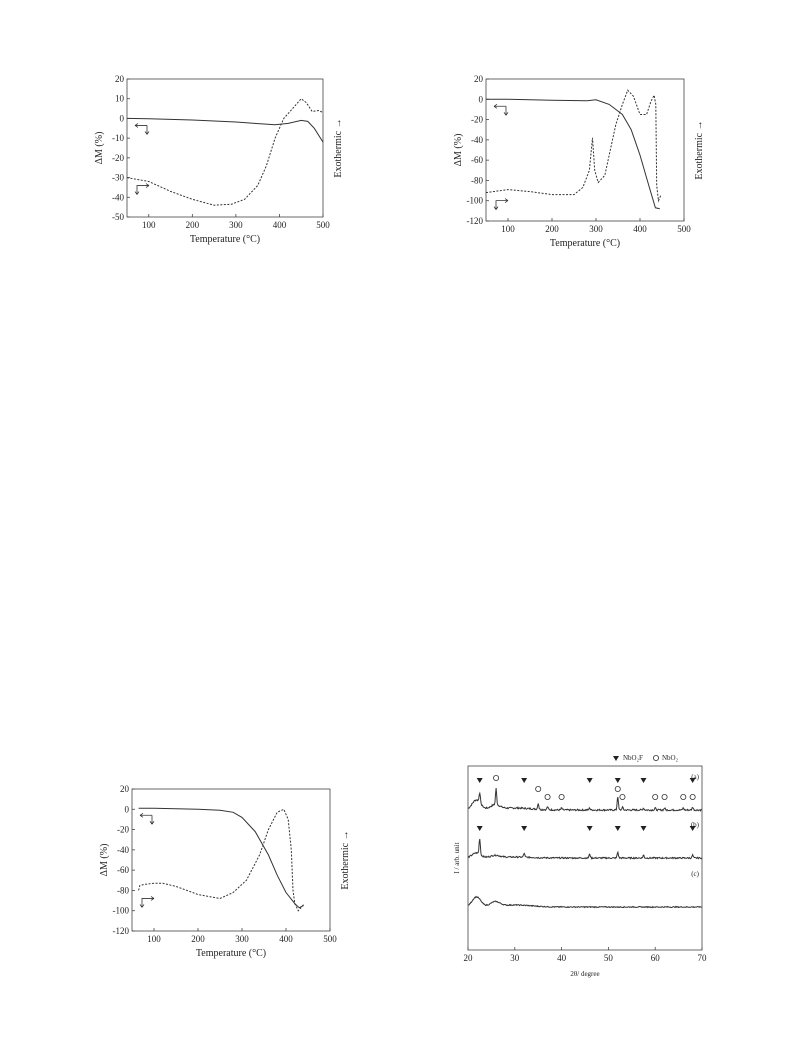 The image size is (793, 1057). Describe the element at coordinates (616, 758) in the screenshot. I see `legend-triangle-marker` at that location.